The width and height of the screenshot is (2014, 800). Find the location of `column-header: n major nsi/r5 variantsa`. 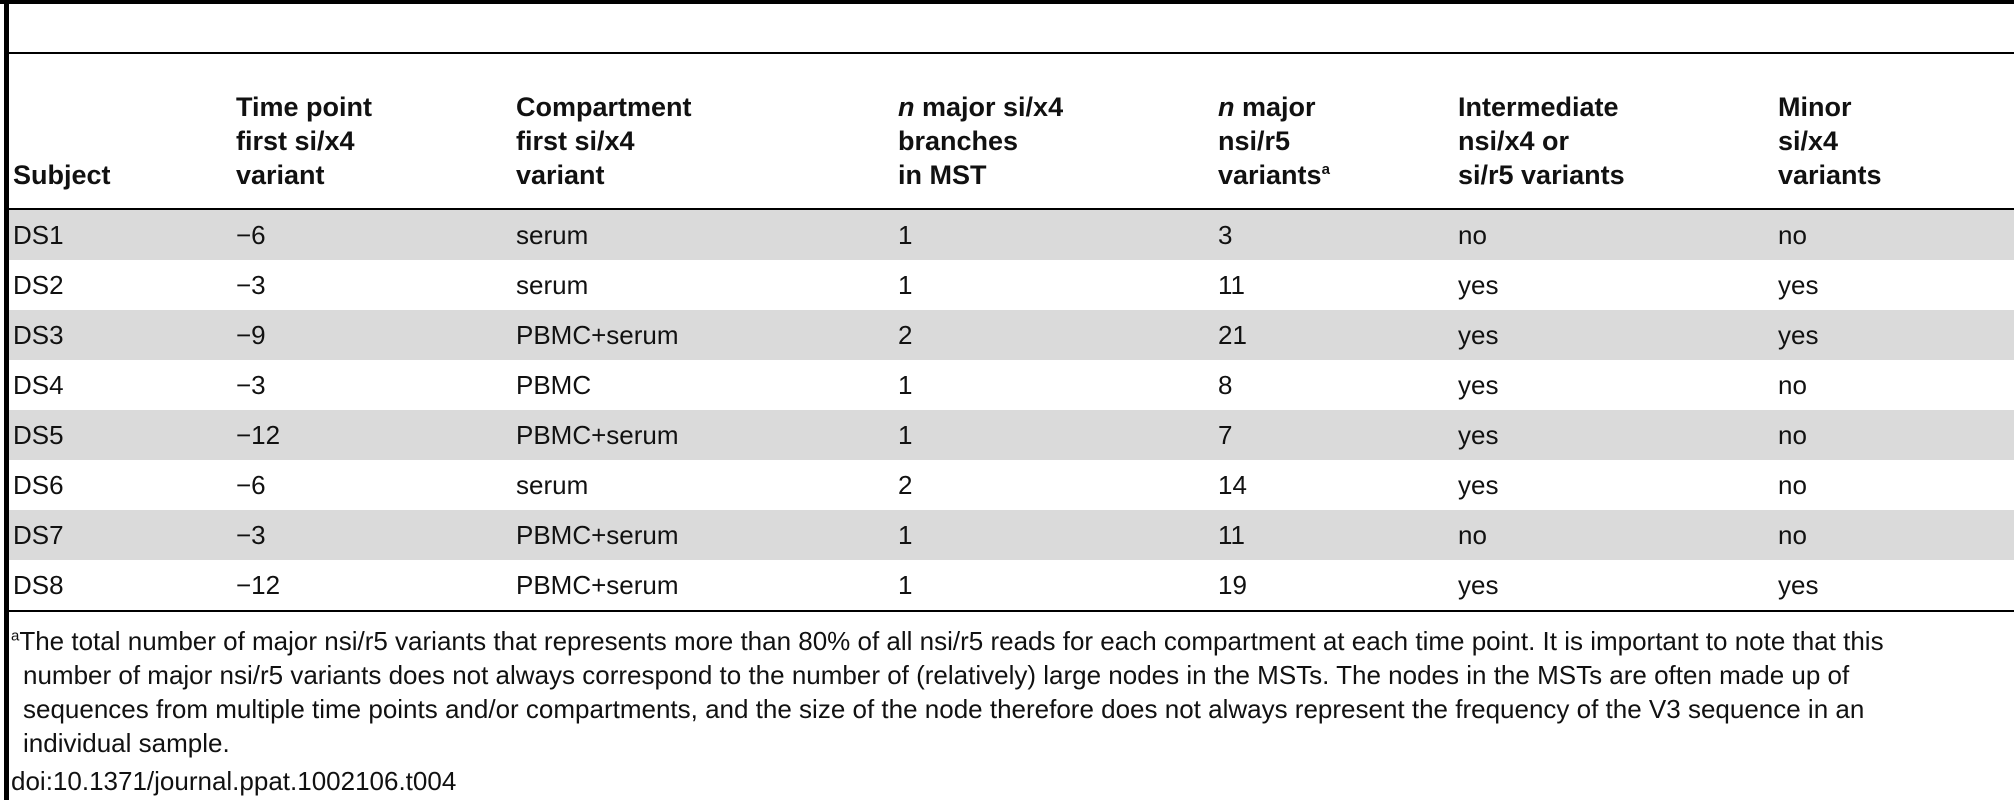

column-header: n major nsi/r5 variantsa is located at coordinates (1334, 131).